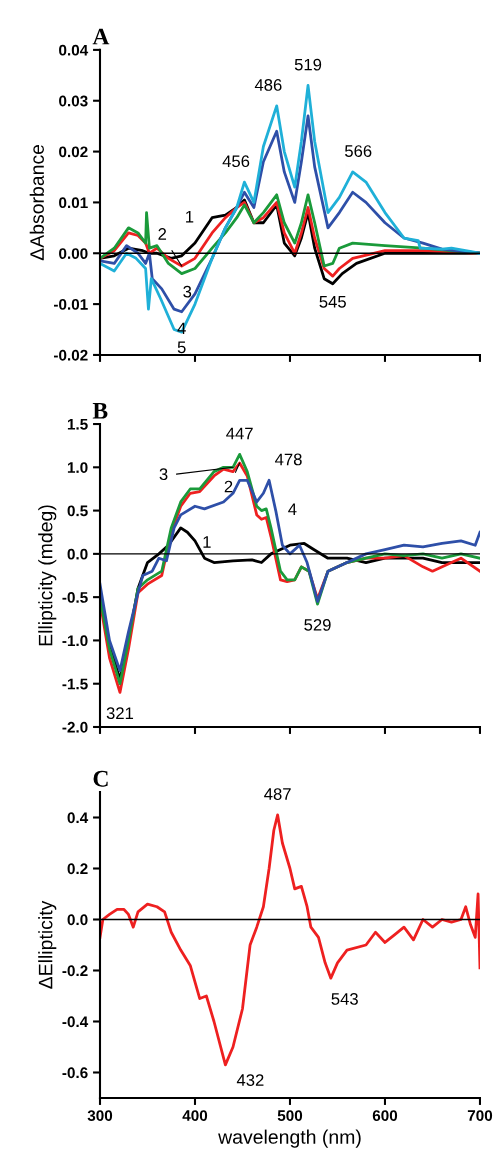 The height and width of the screenshot is (1163, 498). Describe the element at coordinates (77, 869) in the screenshot. I see `y-tick-label: 0.2` at that location.